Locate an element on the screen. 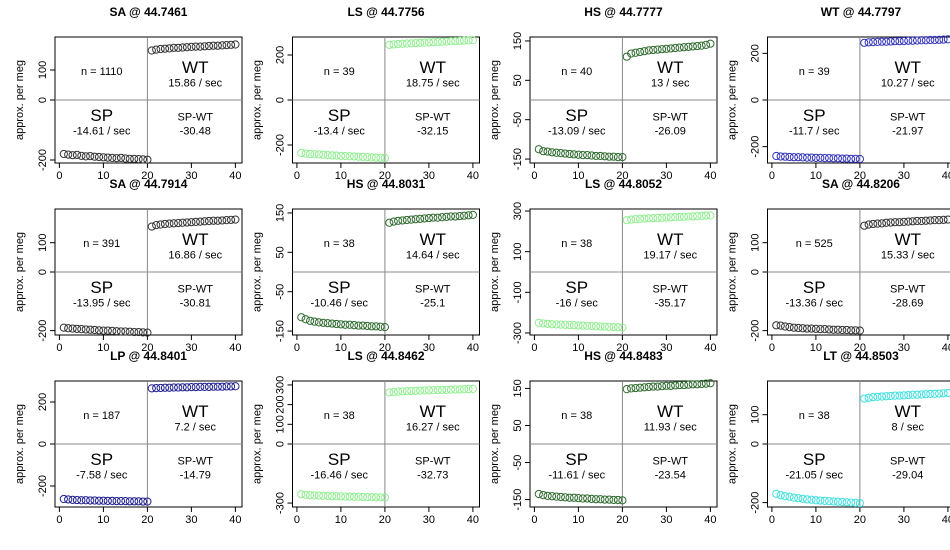 The image size is (950, 550). chart-title: HS @ 44.8483 is located at coordinates (623, 356).